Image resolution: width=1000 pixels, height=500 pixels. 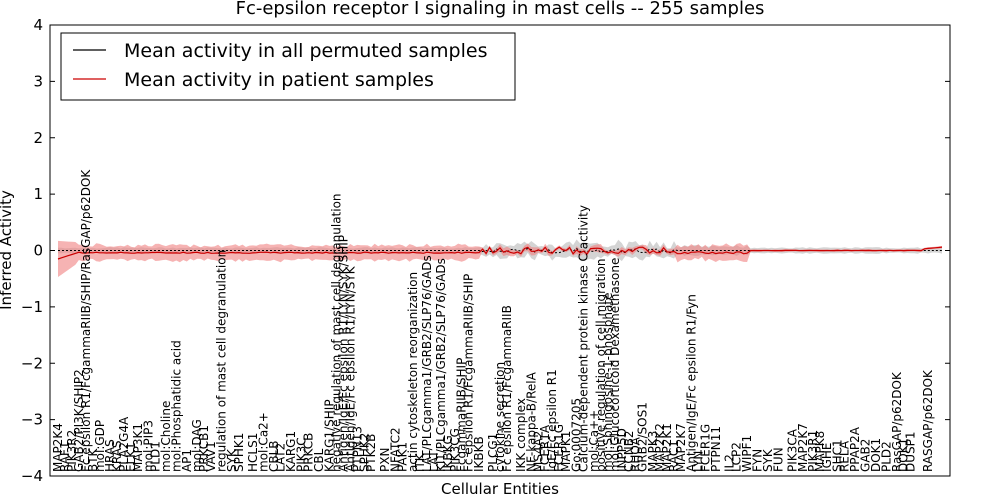 I want to click on entity-label: mol:Ca++, so click(x=594, y=441).